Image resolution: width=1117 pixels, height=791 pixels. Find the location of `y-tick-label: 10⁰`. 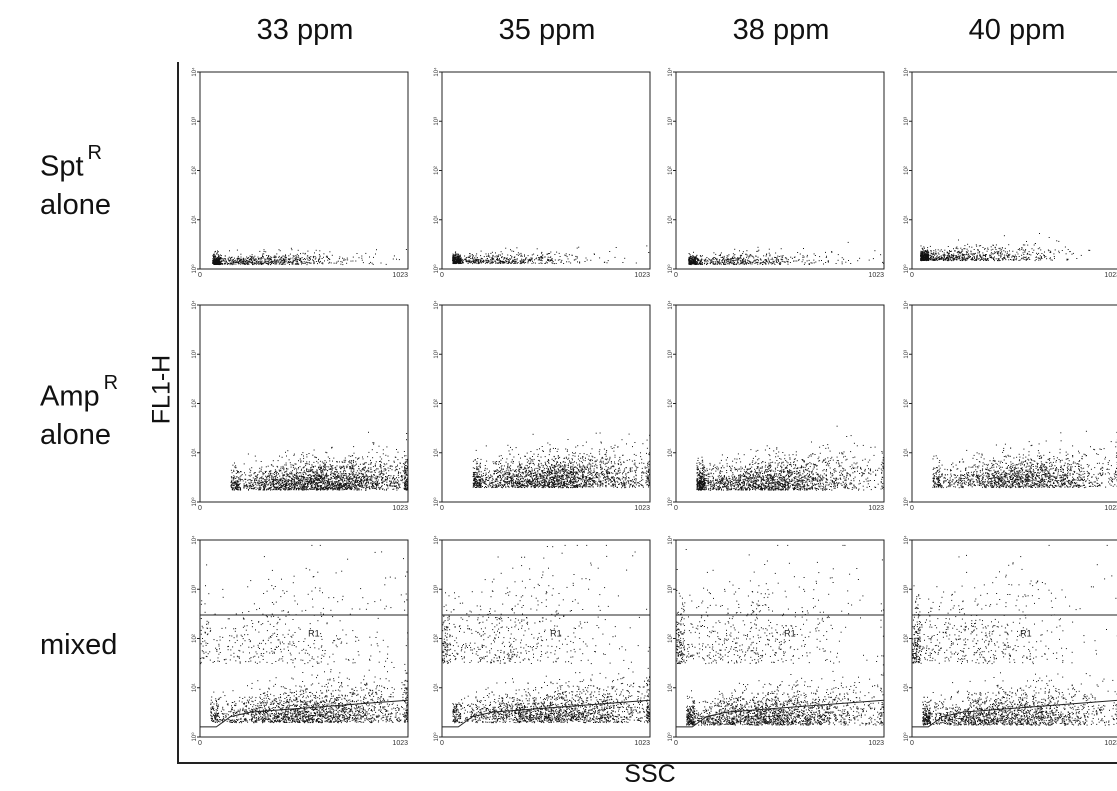

y-tick-label: 10⁰ is located at coordinates (670, 269).